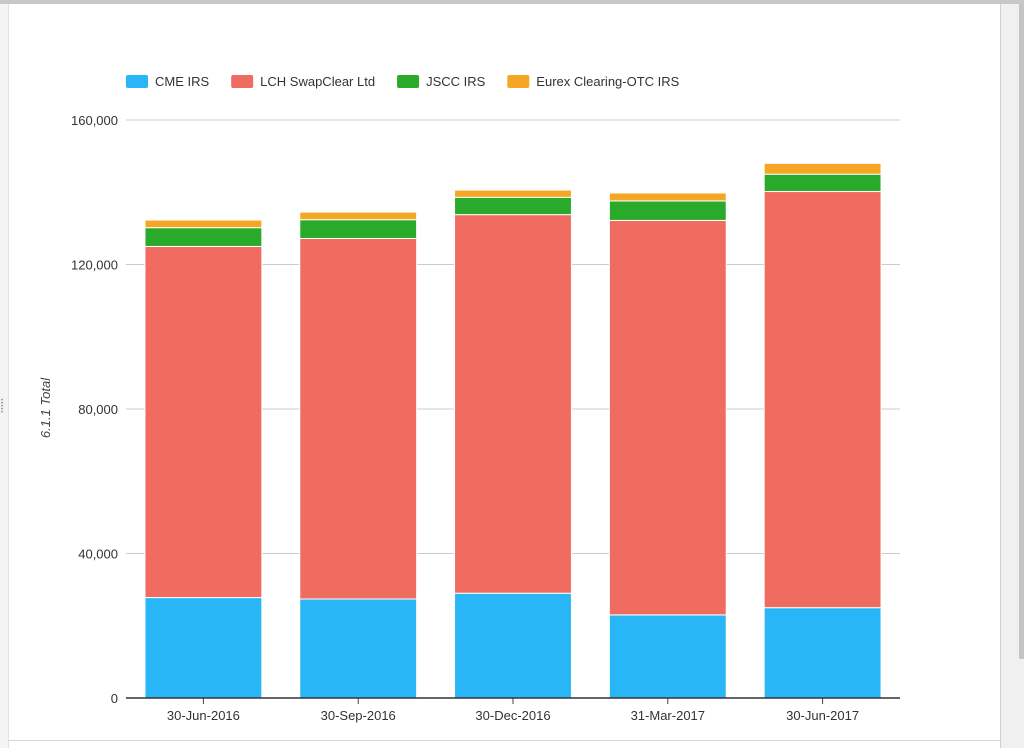 Image resolution: width=1024 pixels, height=748 pixels. Describe the element at coordinates (607, 81) in the screenshot. I see `legend-label: Eurex Clearing-OTC IRS` at that location.